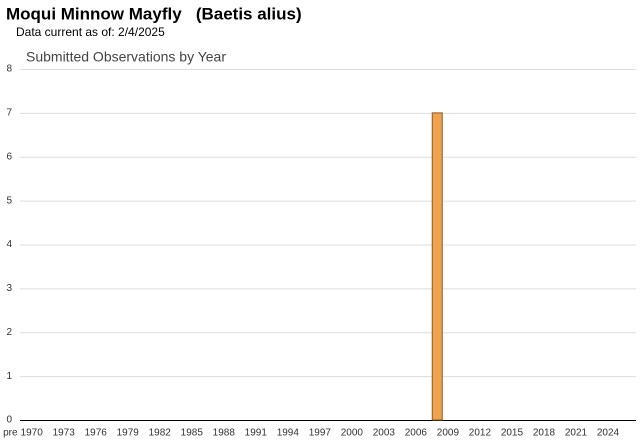 The width and height of the screenshot is (640, 442). Describe the element at coordinates (437, 266) in the screenshot. I see `bar` at that location.